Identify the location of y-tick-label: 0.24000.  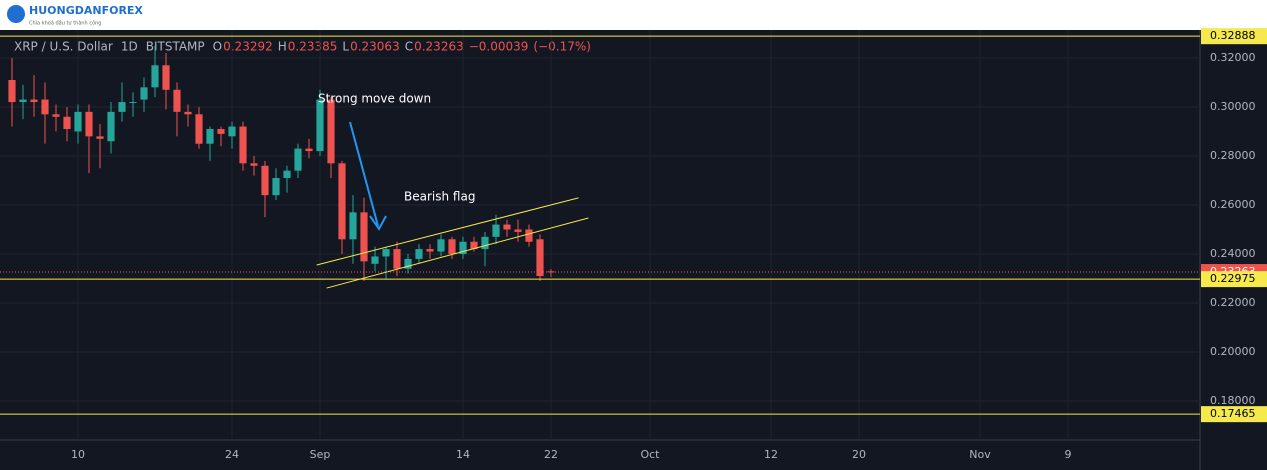
(1233, 253).